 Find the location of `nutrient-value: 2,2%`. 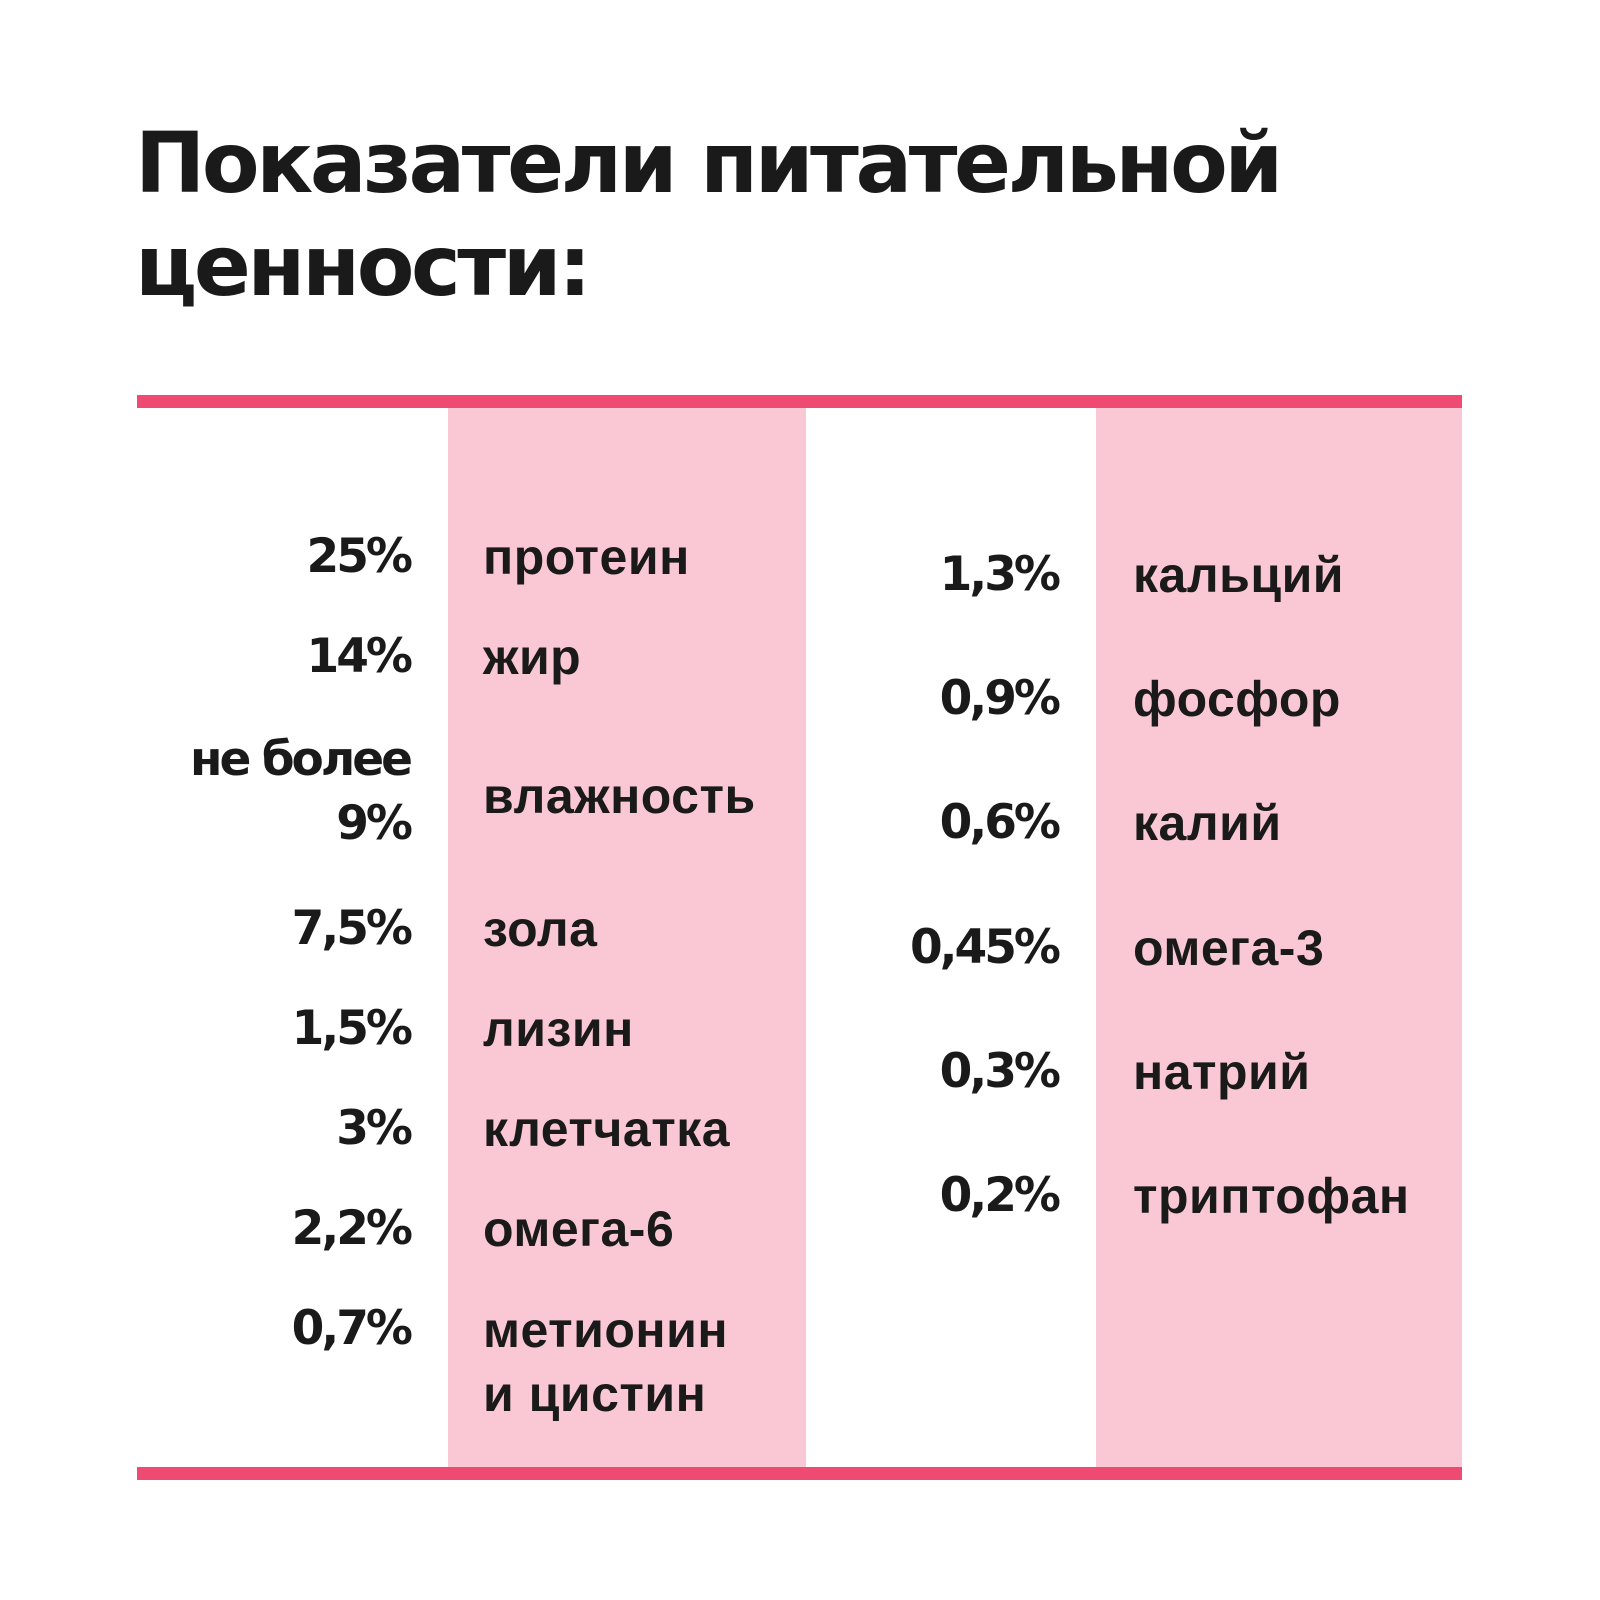

nutrient-value: 2,2% is located at coordinates (352, 1228).